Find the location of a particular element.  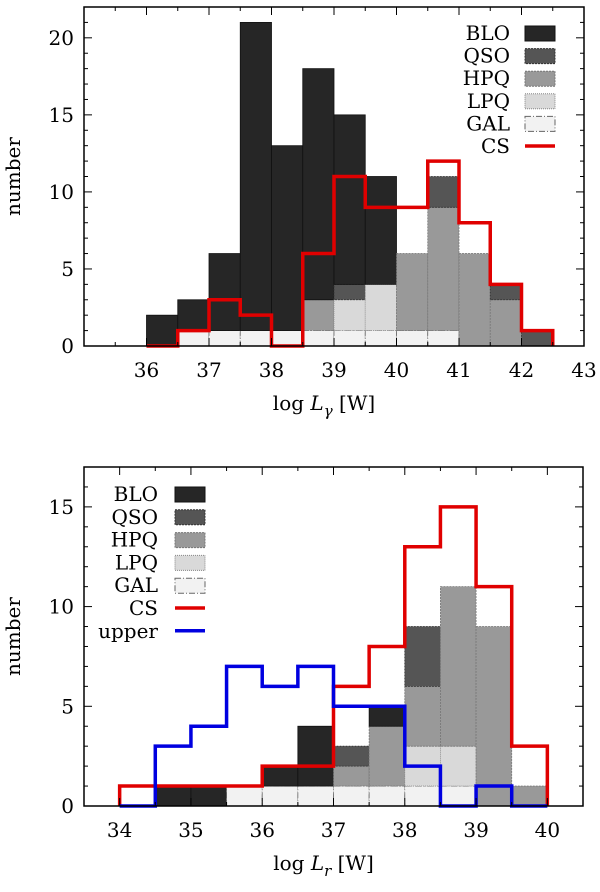

x-tick-label: 41 is located at coordinates (458, 370).